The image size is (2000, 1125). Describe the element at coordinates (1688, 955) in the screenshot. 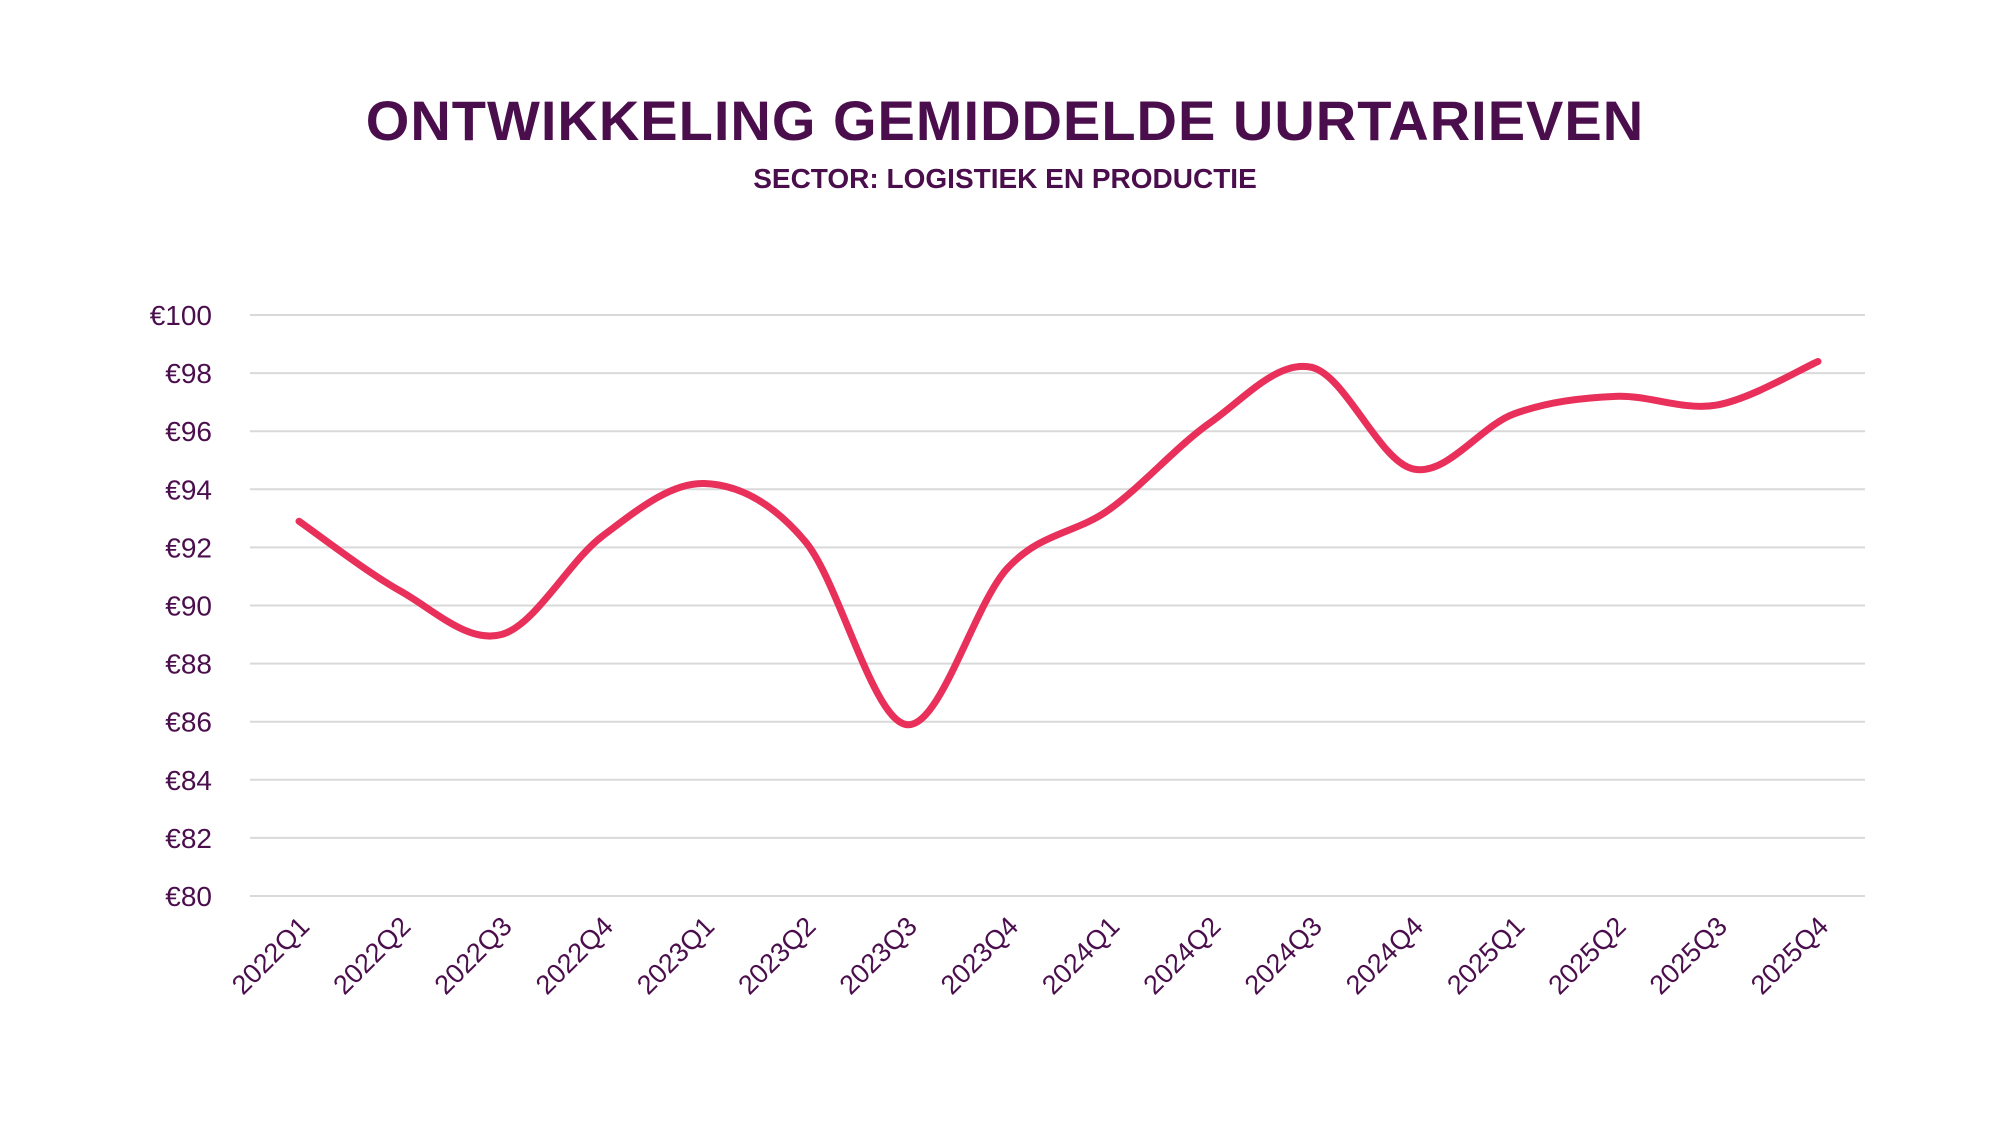

I see `x-tick-label: 2025Q3` at that location.